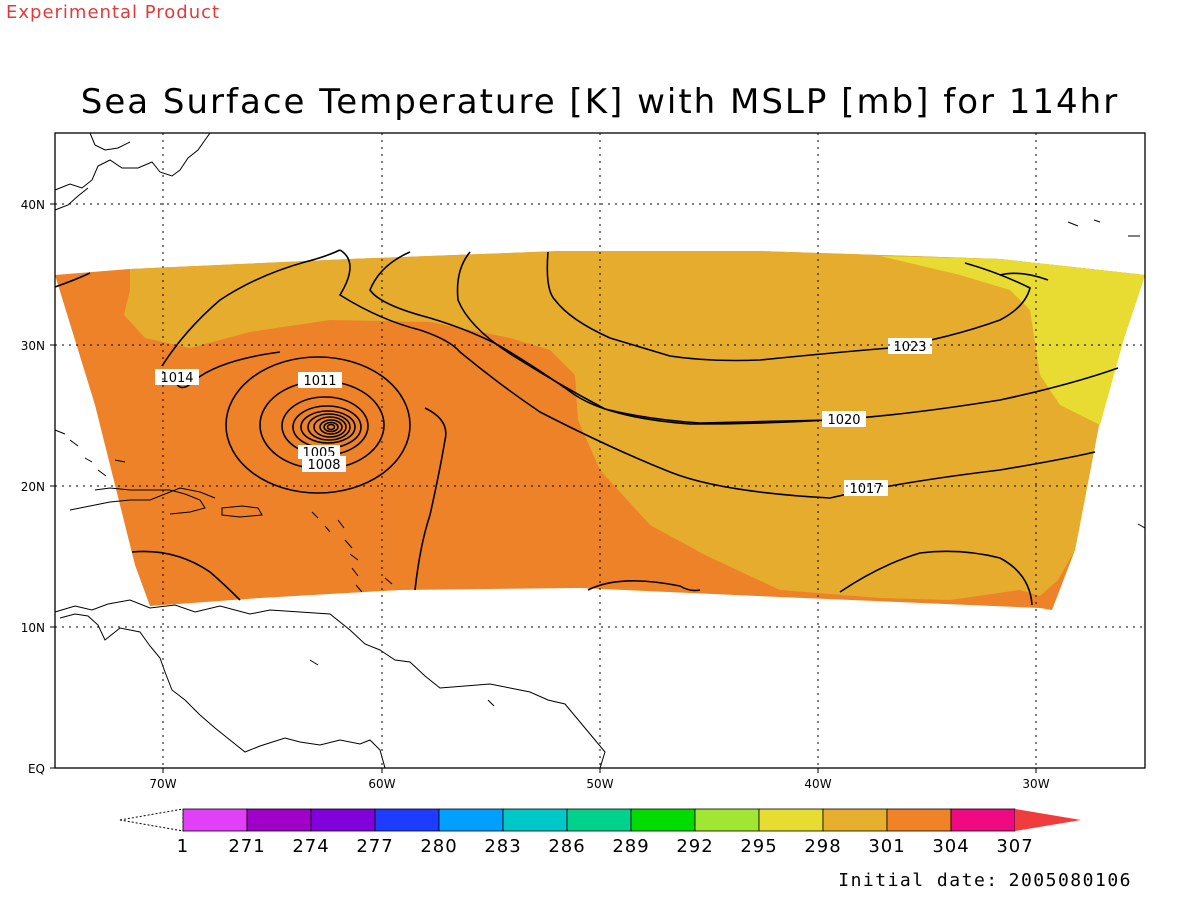 The width and height of the screenshot is (1200, 900). I want to click on coast-north-america, so click(132, 171).